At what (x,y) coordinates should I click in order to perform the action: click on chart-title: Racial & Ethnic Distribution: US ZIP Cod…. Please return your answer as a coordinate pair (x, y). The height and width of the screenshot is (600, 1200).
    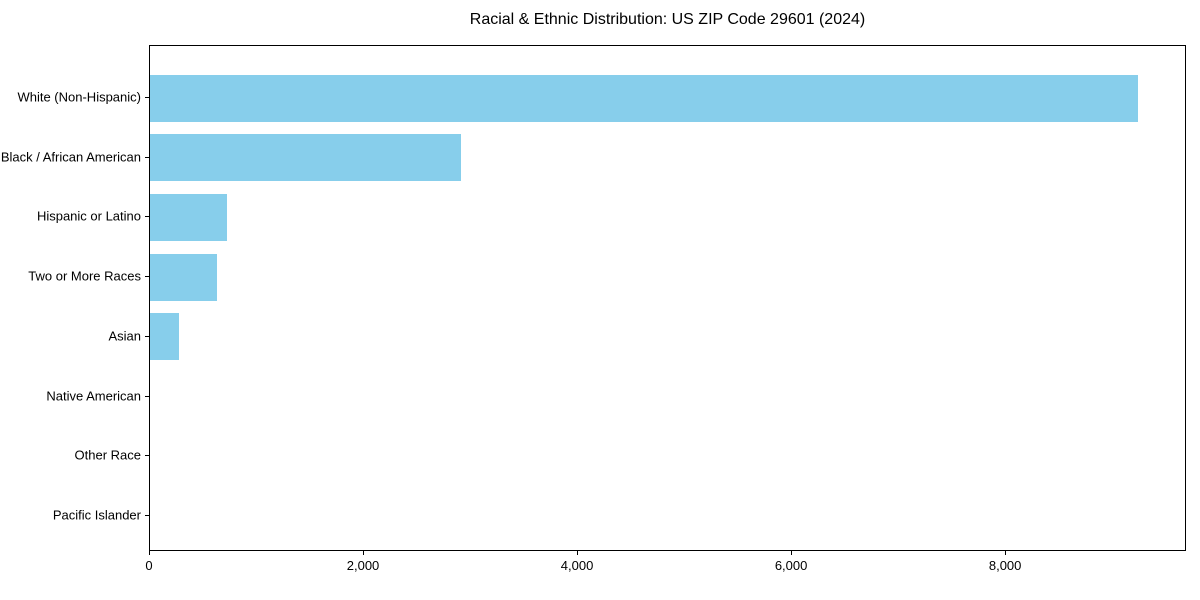
    Looking at the image, I should click on (667, 19).